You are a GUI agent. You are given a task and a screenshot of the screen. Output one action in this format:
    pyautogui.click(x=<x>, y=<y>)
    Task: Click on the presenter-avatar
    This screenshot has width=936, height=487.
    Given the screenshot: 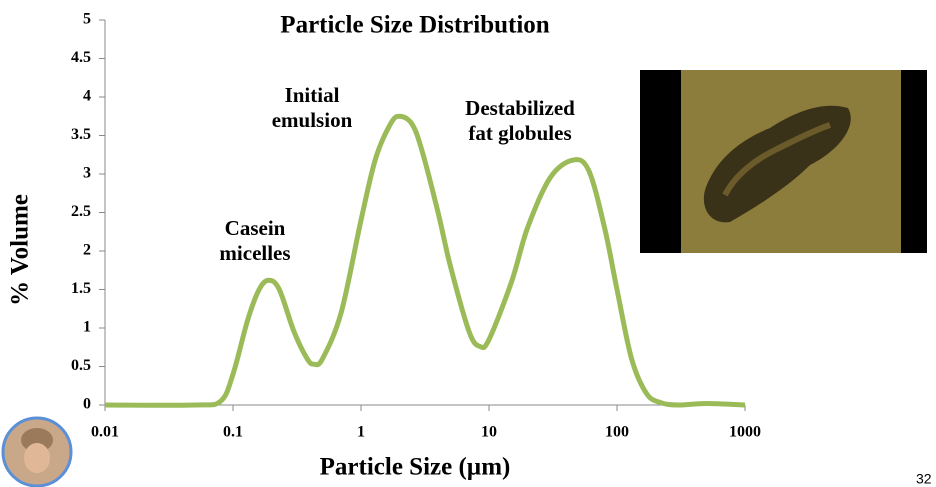 What is the action you would take?
    pyautogui.click(x=37, y=451)
    